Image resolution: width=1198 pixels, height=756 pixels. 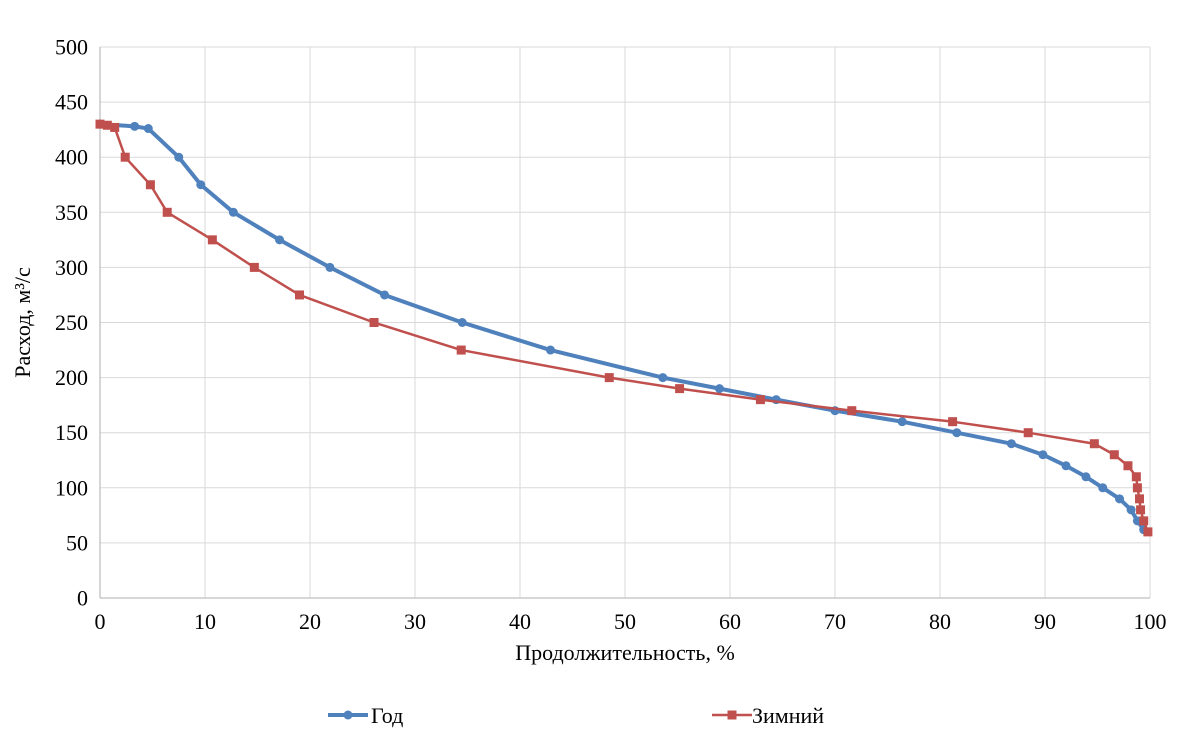 I want to click on x-tick-label: 90, so click(x=1045, y=621).